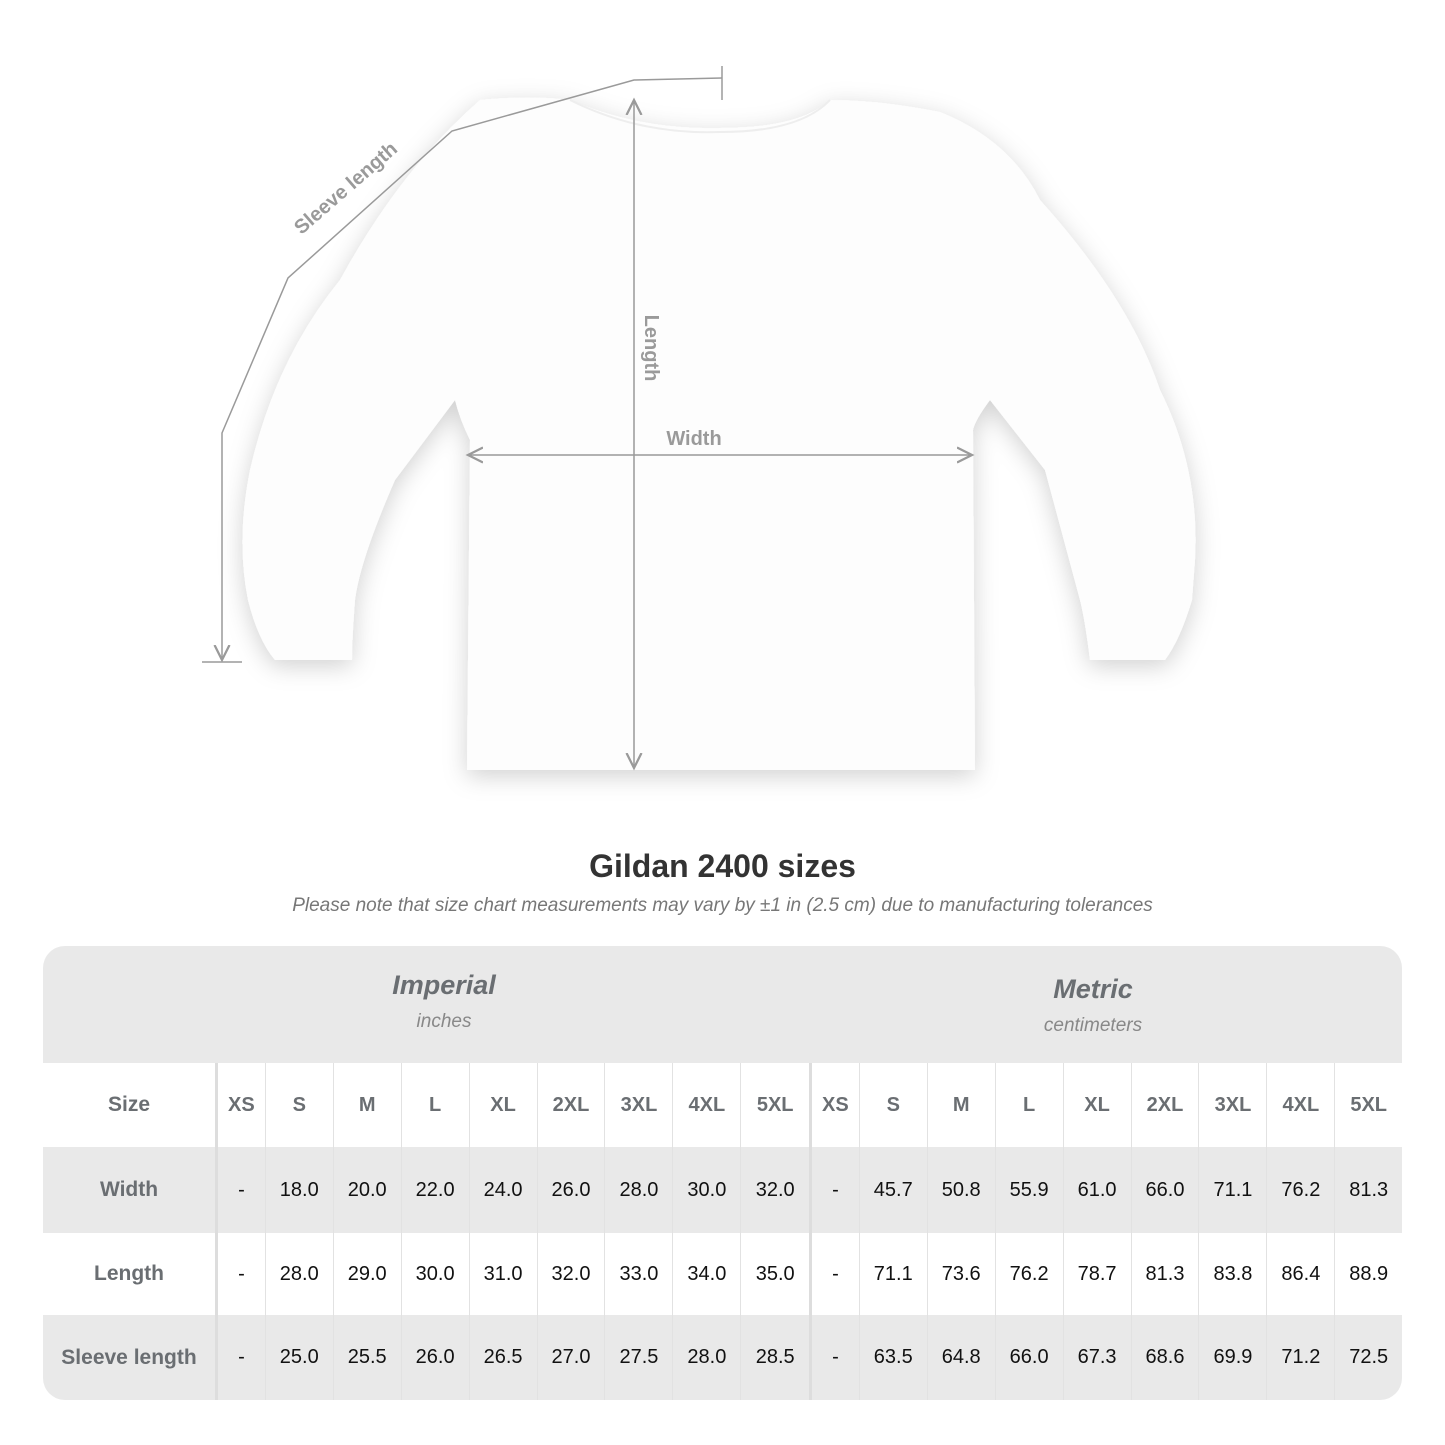  Describe the element at coordinates (444, 1021) in the screenshot. I see `imperial-unit: inches` at that location.